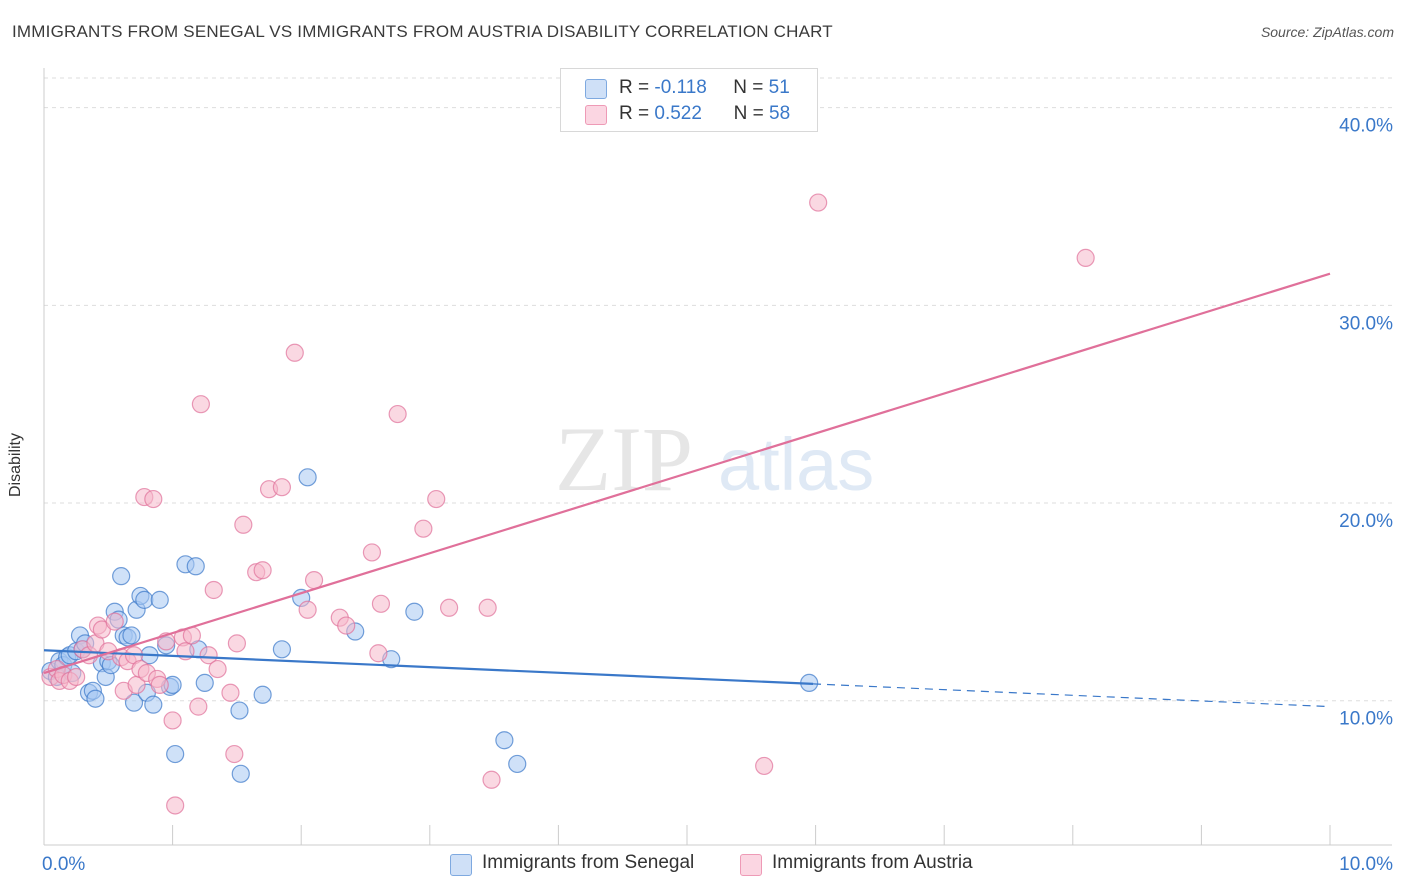 This screenshot has height=892, width=1406. What do you see at coordinates (63, 864) in the screenshot?
I see `x-tick-label-start: 0.0%` at bounding box center [63, 864].